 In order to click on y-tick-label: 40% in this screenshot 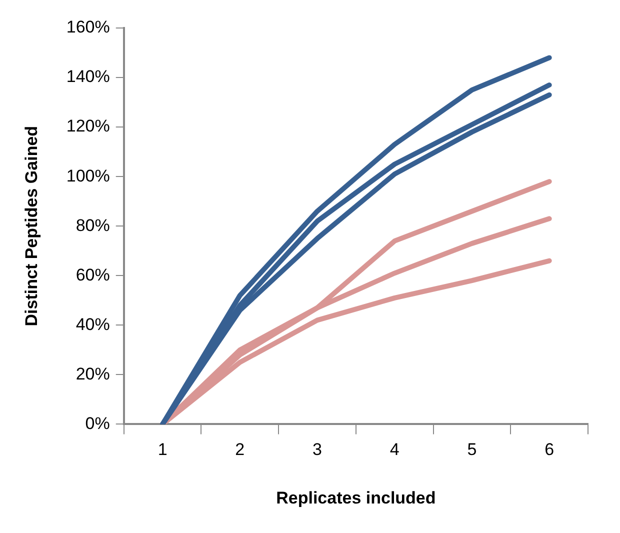, I will do `click(93, 324)`.